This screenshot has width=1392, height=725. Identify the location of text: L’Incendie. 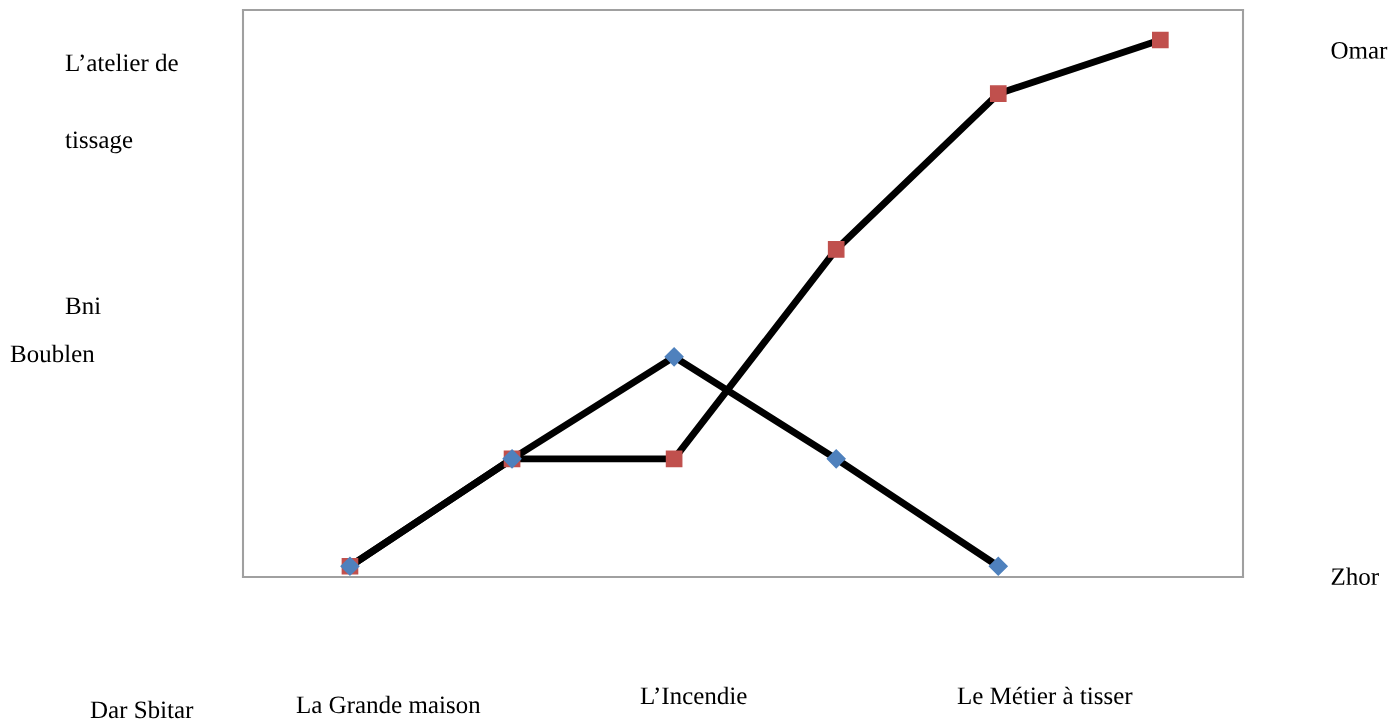
(693, 695).